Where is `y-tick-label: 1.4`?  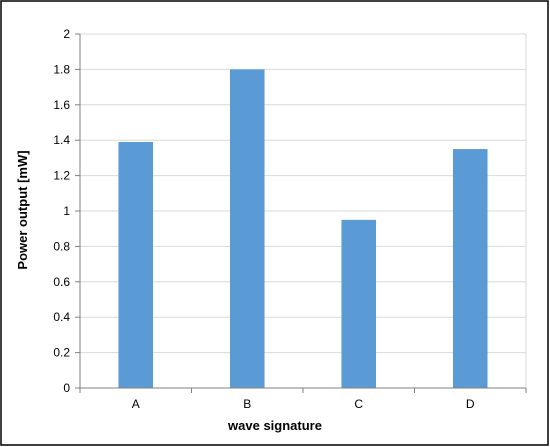
y-tick-label: 1.4 is located at coordinates (61, 140).